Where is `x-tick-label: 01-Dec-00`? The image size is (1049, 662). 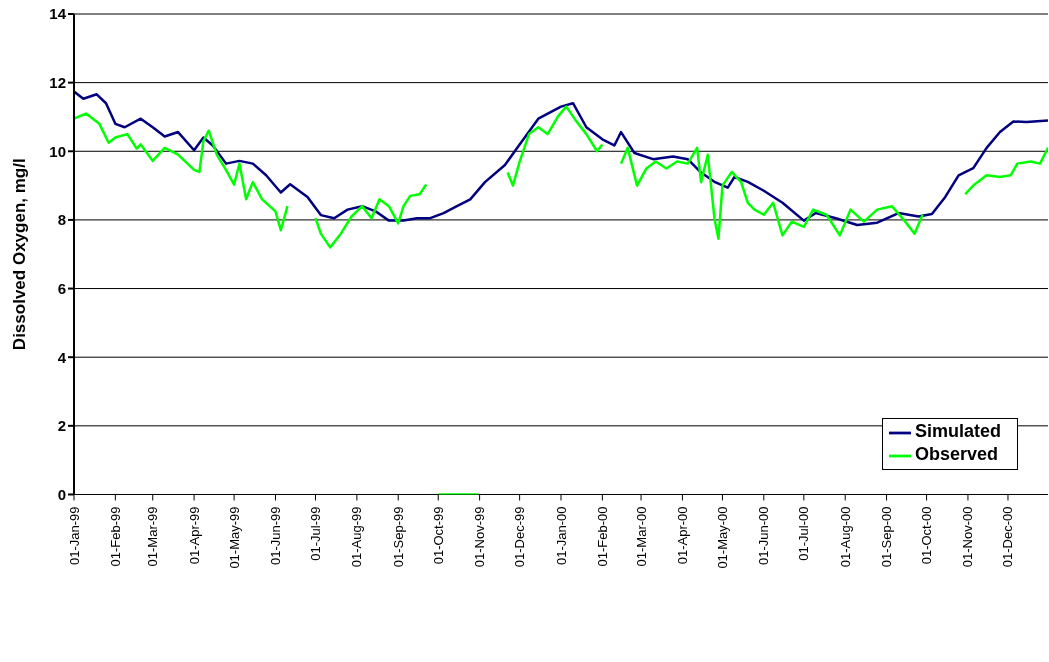
x-tick-label: 01-Dec-00 is located at coordinates (1008, 537).